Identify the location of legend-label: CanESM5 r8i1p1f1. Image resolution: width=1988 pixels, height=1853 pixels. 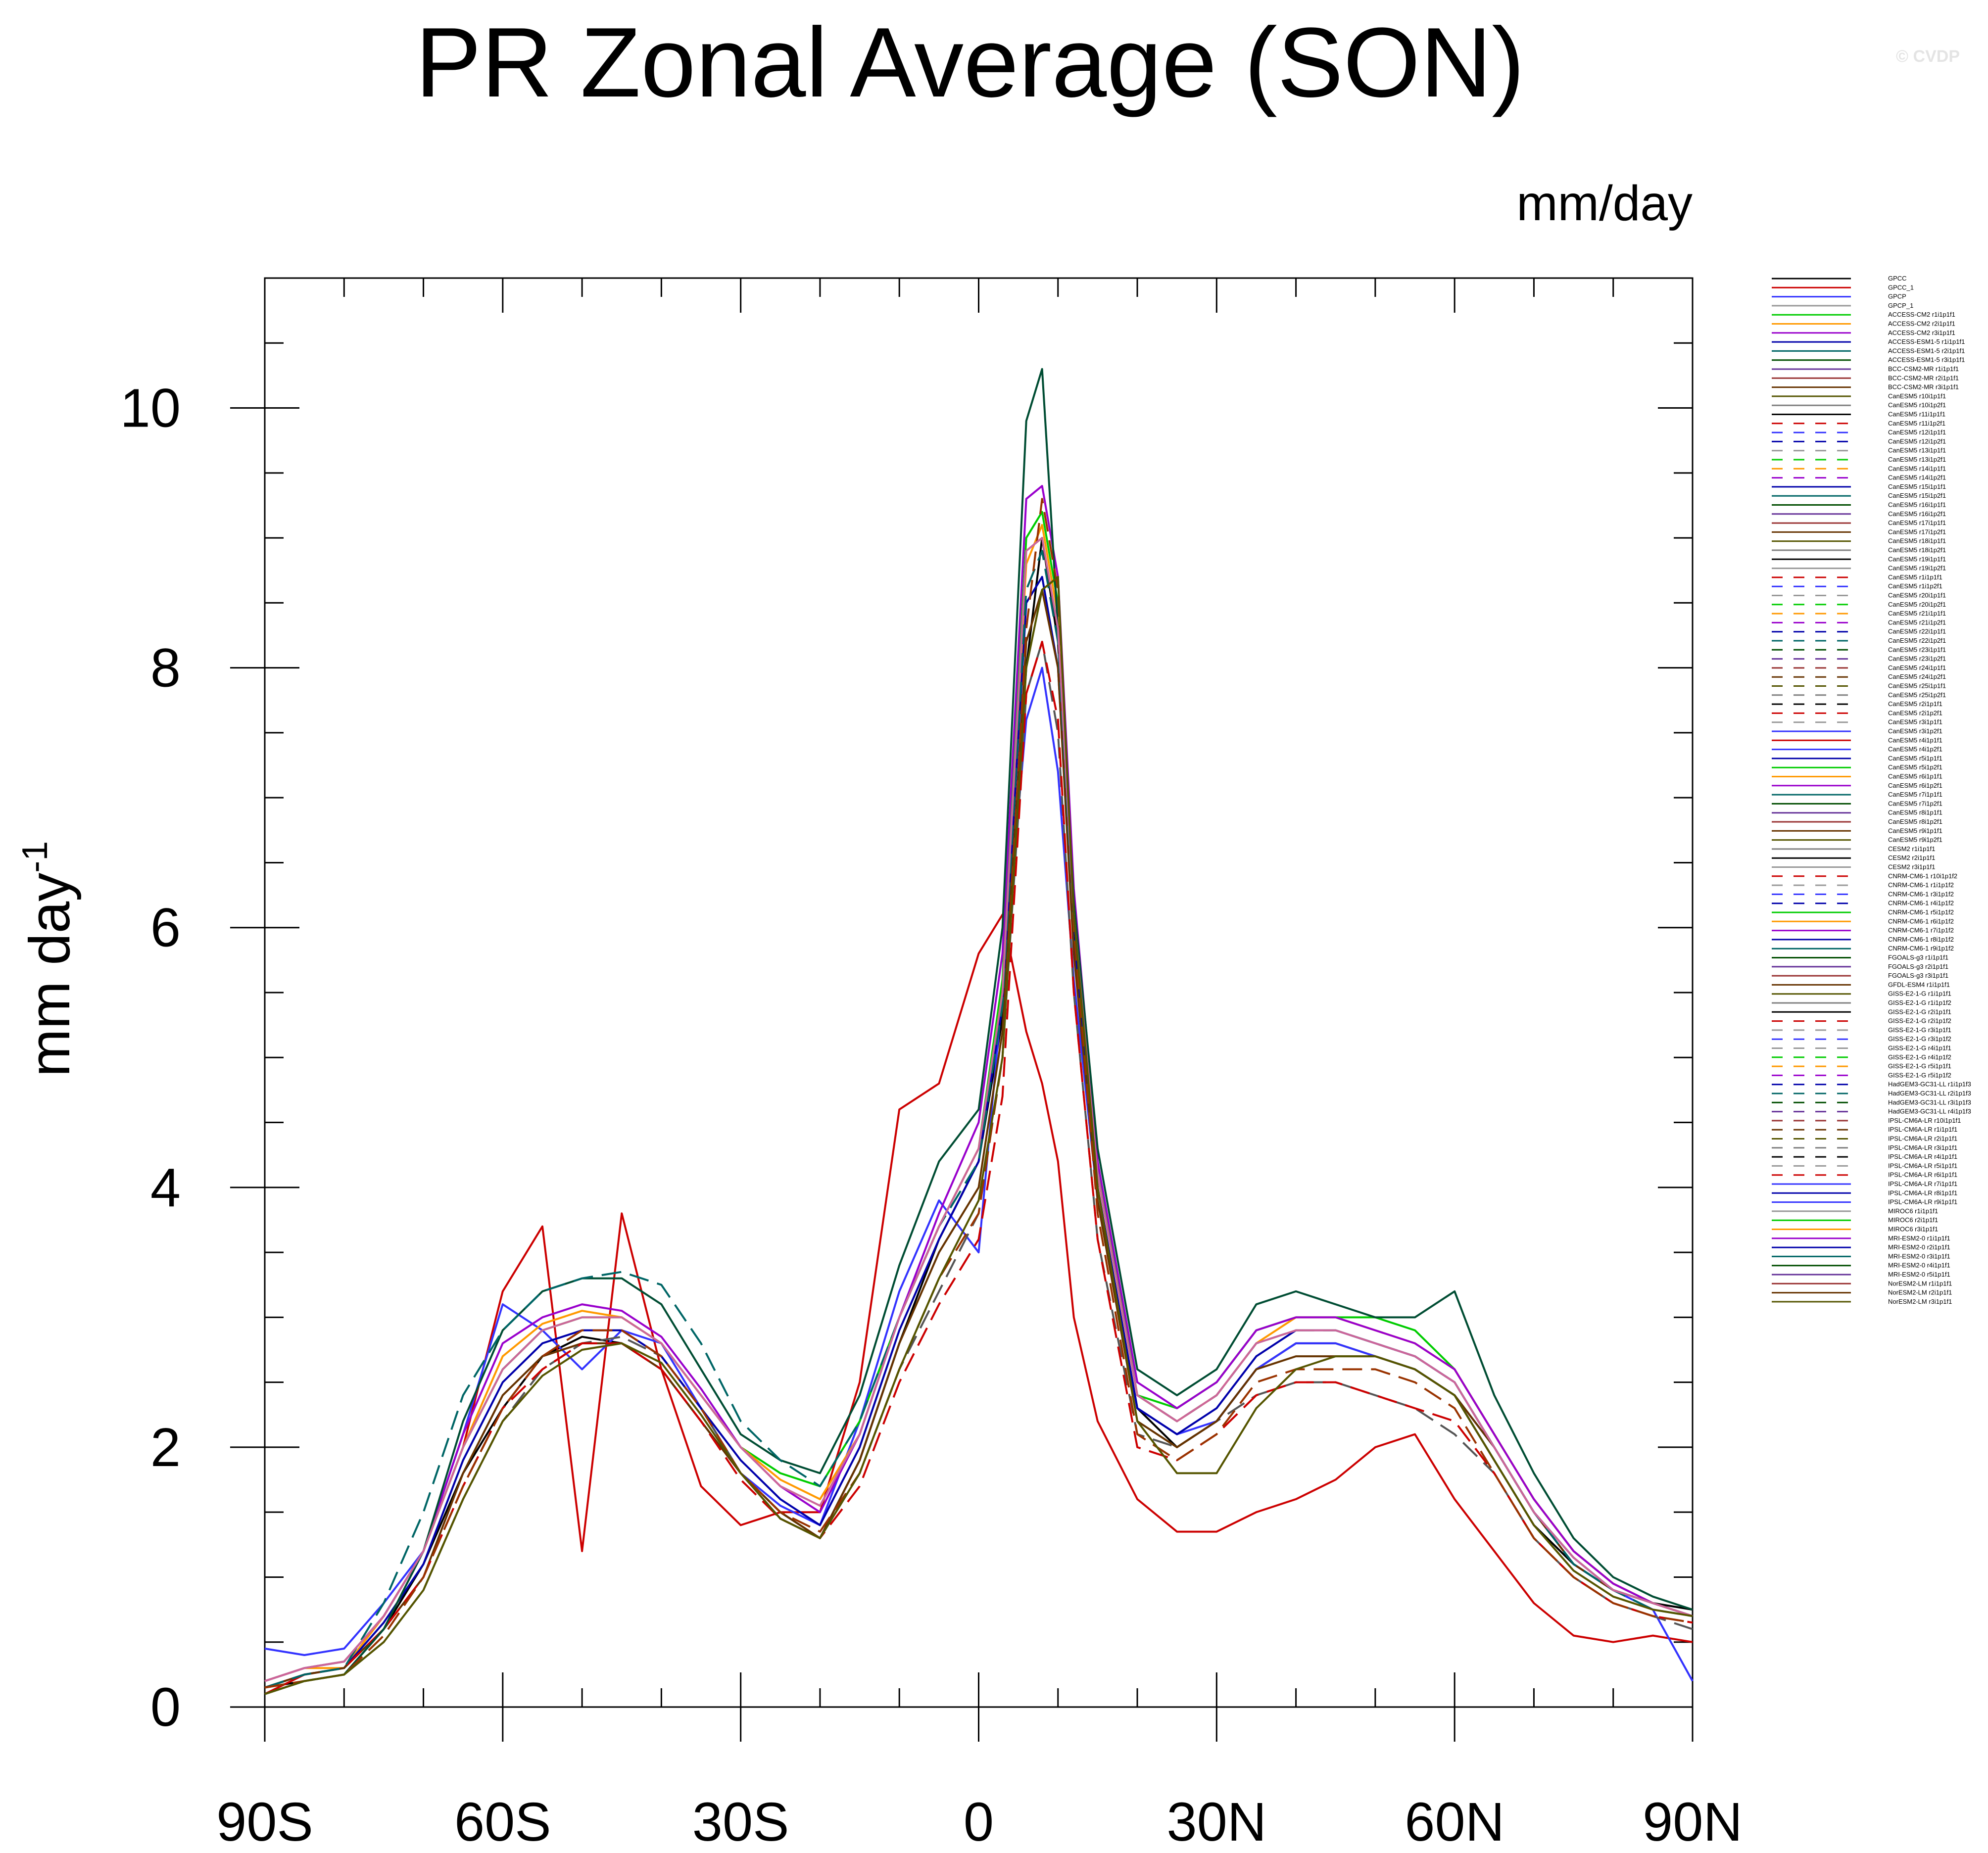
(1915, 812).